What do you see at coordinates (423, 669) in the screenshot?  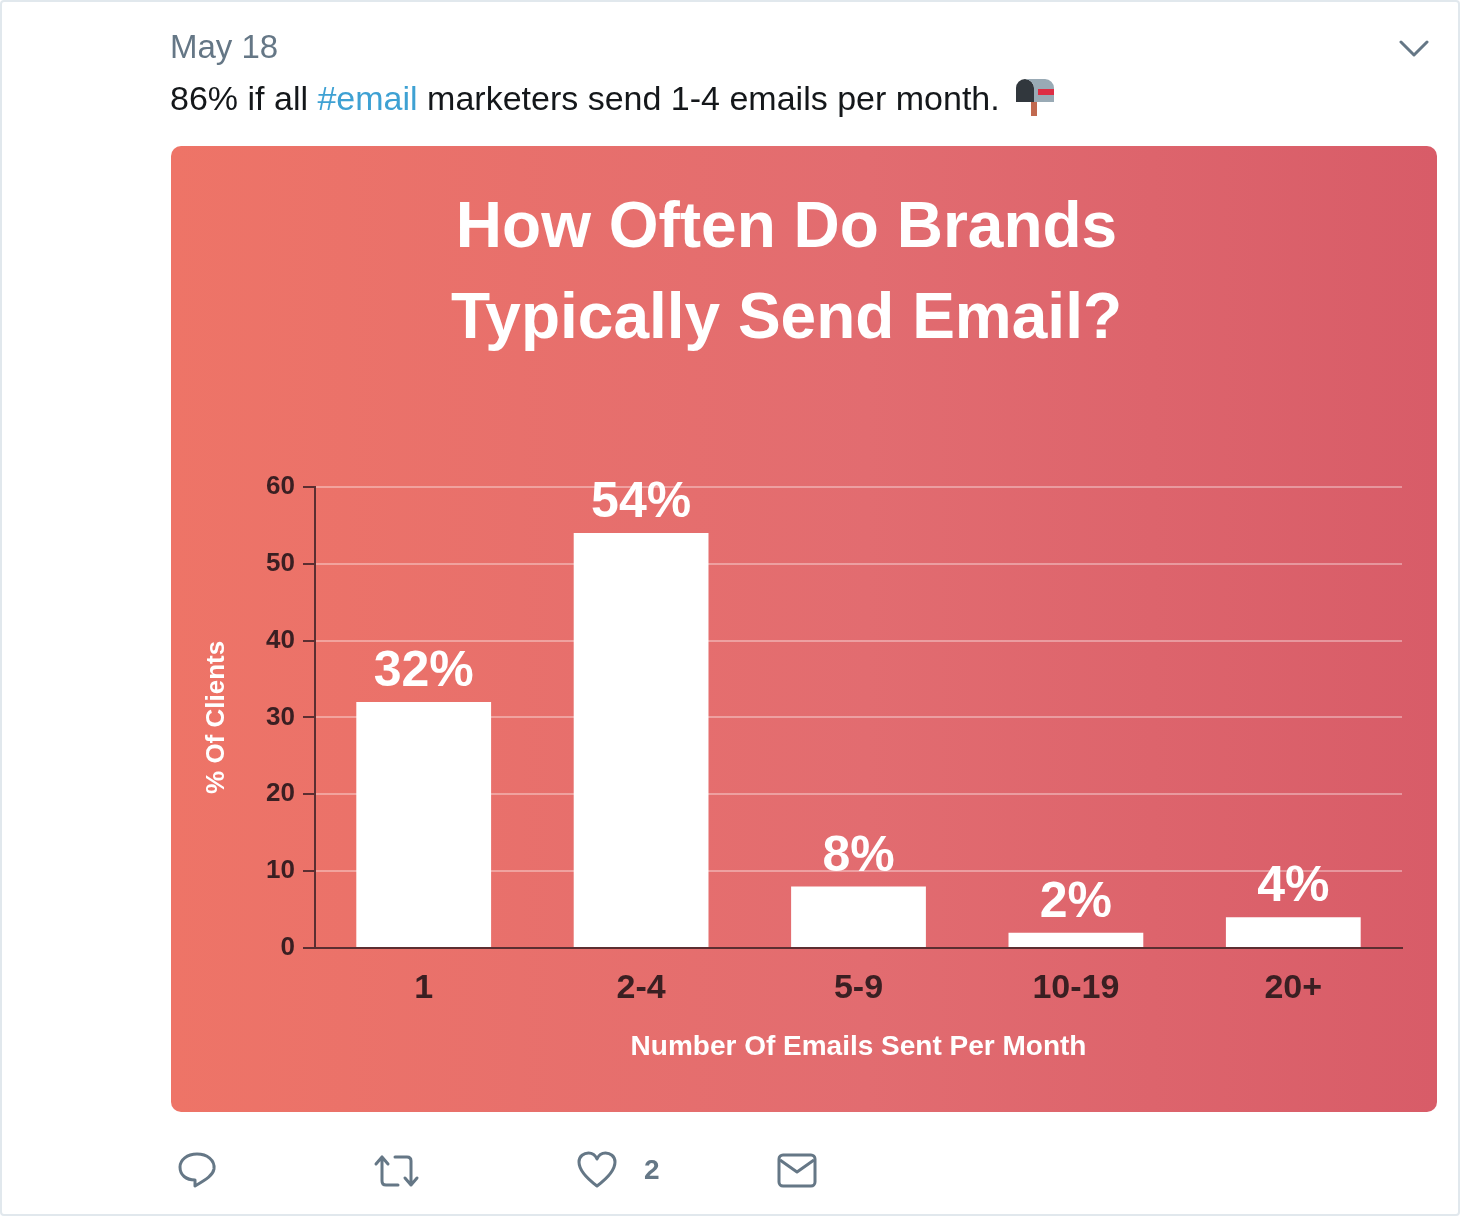 I see `data-label: 32%` at bounding box center [423, 669].